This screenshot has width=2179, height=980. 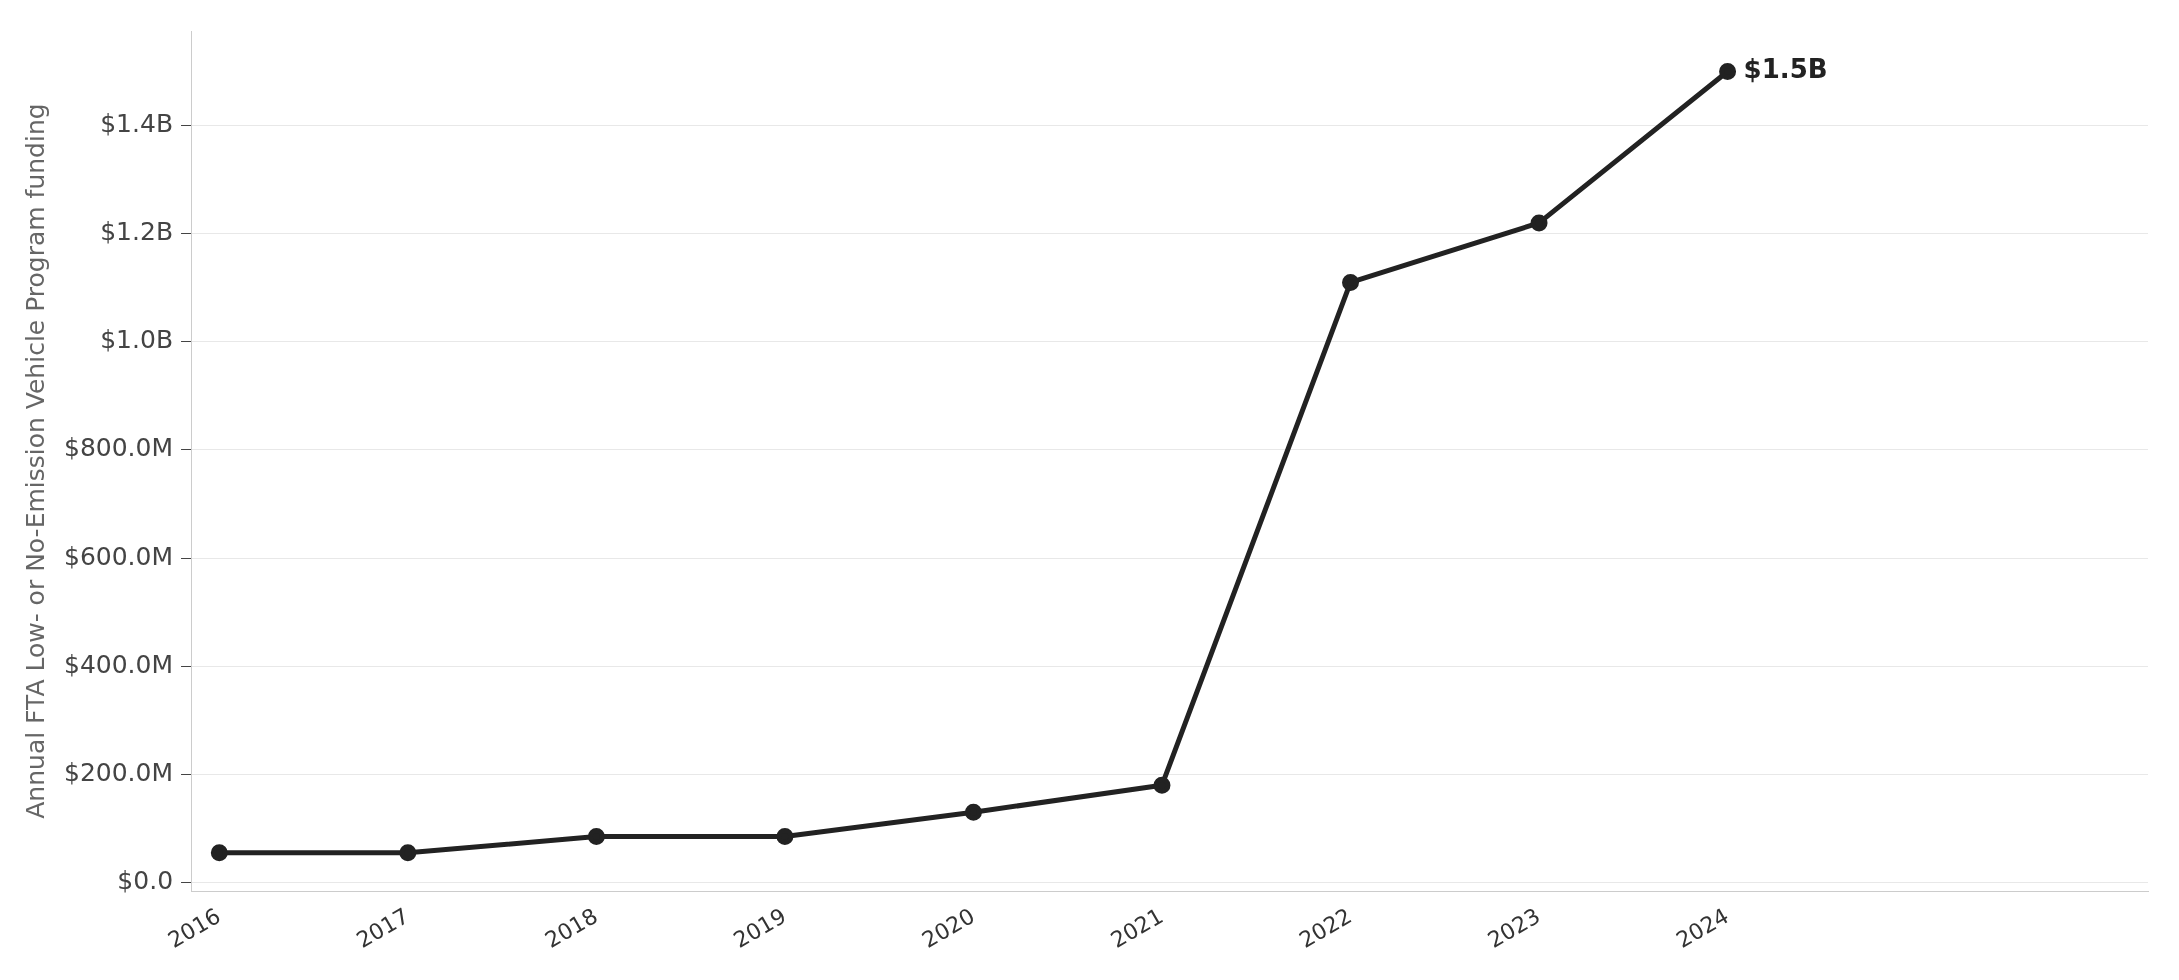 What do you see at coordinates (119, 556) in the screenshot?
I see `y-tick-label: $600.0M` at bounding box center [119, 556].